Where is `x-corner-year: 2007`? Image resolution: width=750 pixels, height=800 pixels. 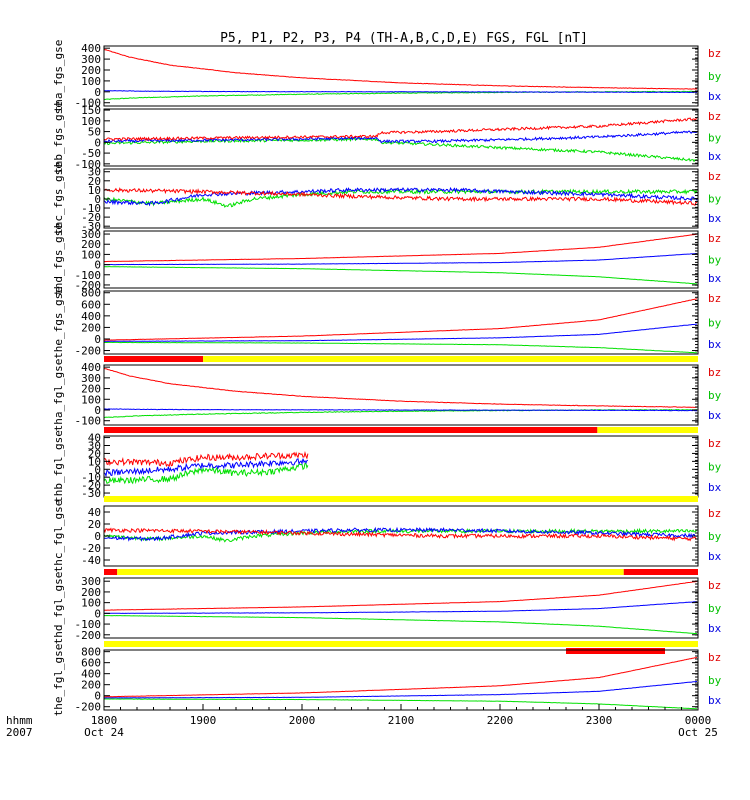
x-corner-year: 2007 is located at coordinates (19, 732).